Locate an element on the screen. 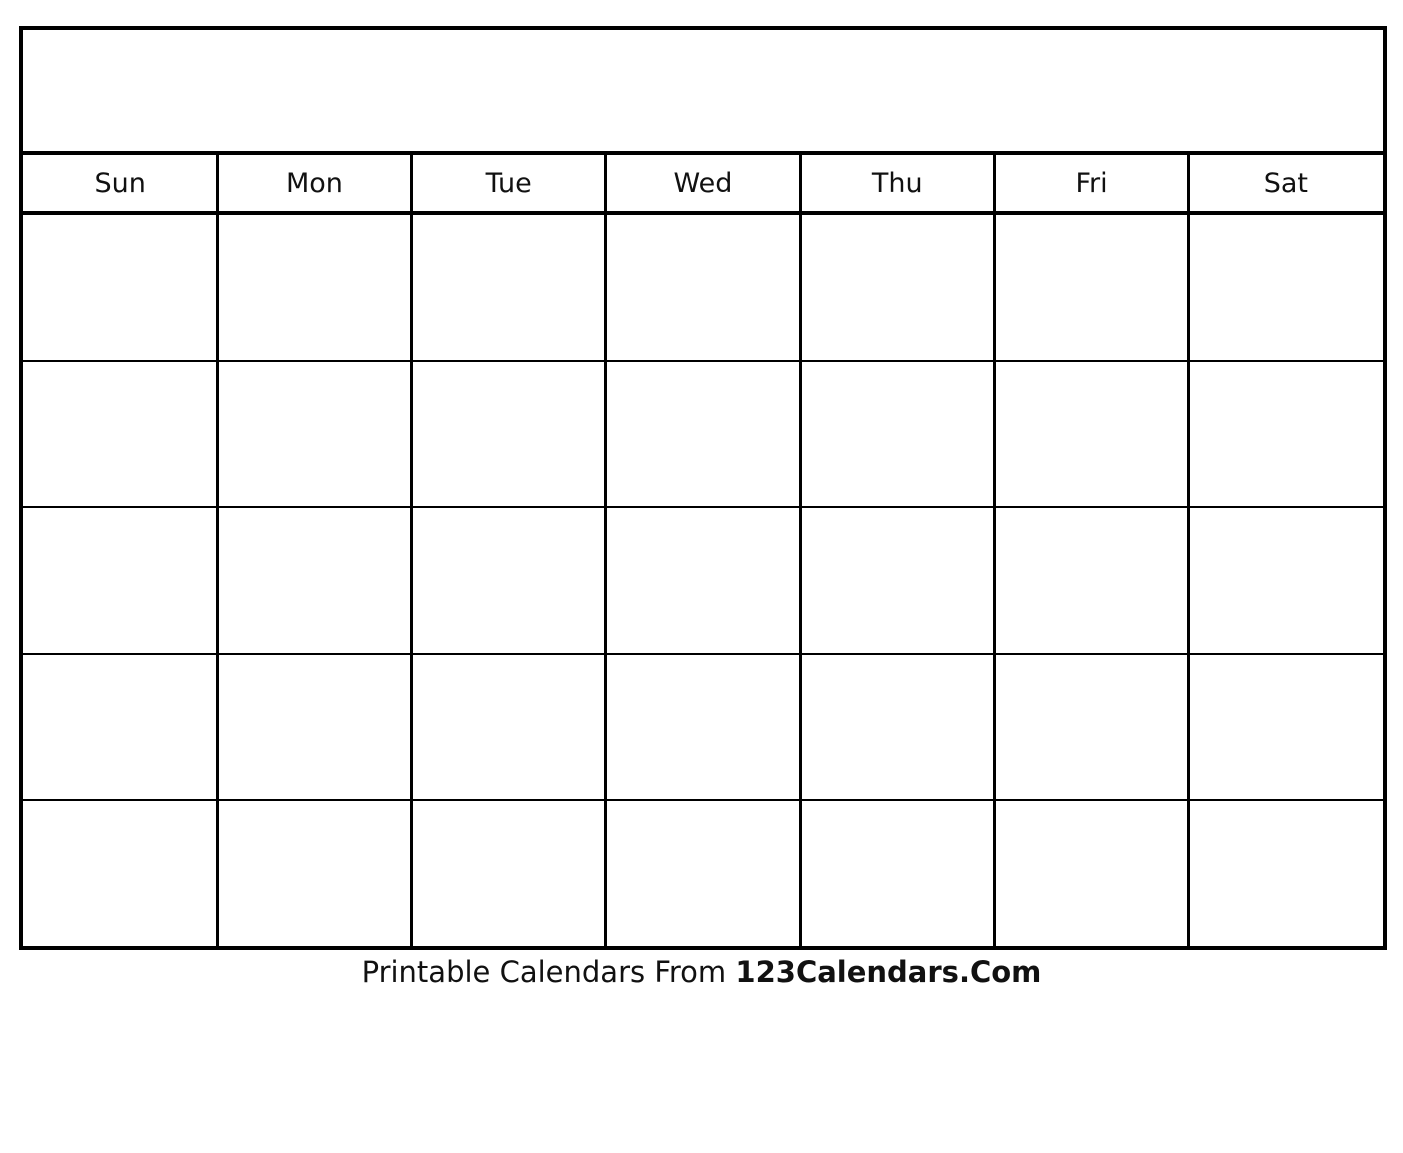  footer-prefix: Printable Calendars From is located at coordinates (548, 972).